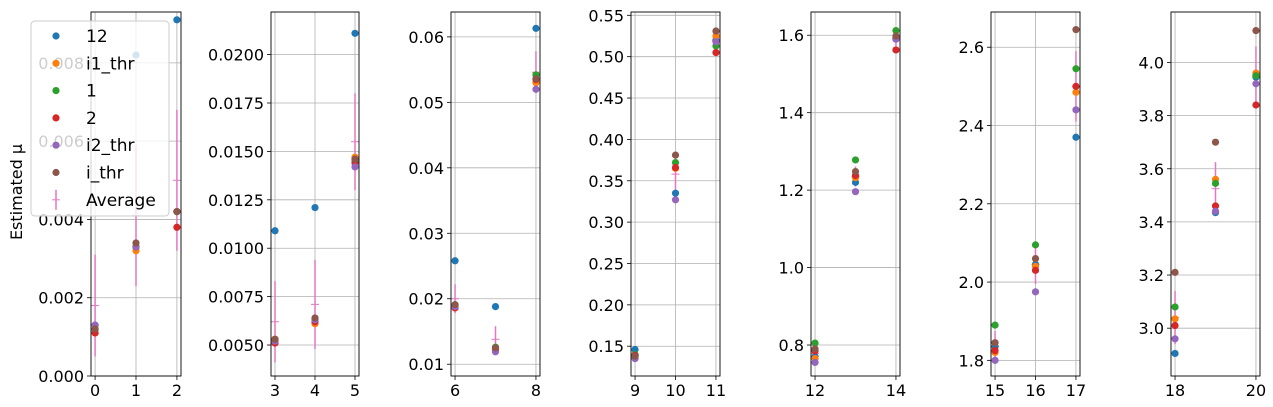 The image size is (1273, 407). I want to click on legend-label: 1, so click(91, 92).